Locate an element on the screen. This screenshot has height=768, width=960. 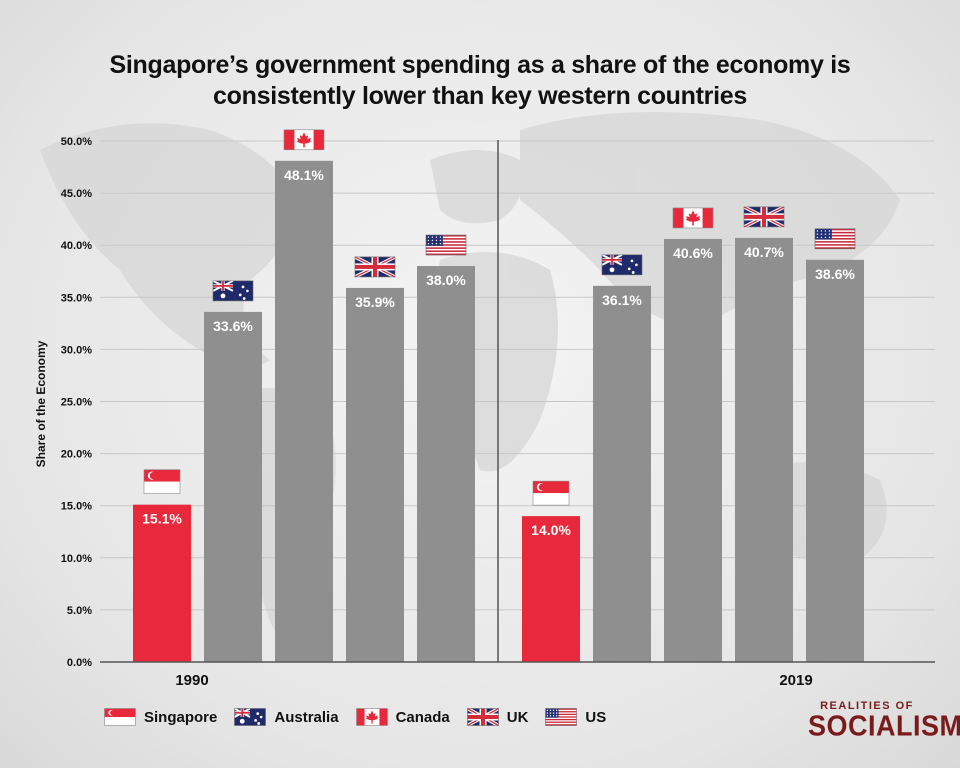
bar-value-label: 14.0% is located at coordinates (551, 530).